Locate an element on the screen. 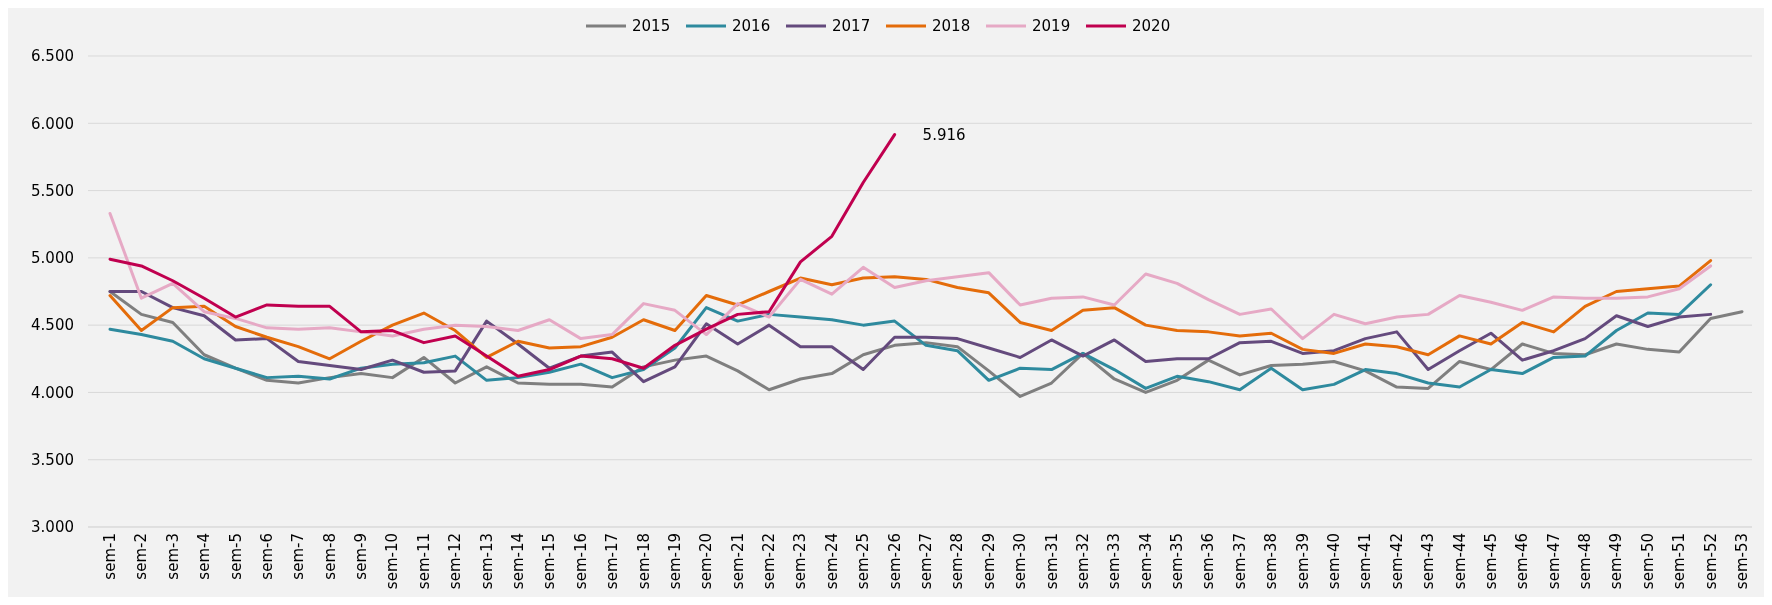 The width and height of the screenshot is (1772, 605). x-tick-label: sem-4 is located at coordinates (204, 556).